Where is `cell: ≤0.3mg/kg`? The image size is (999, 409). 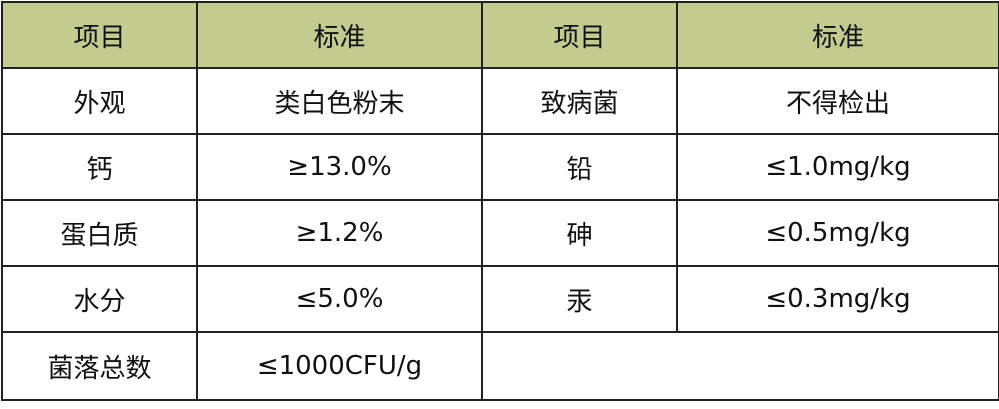
cell: ≤0.3mg/kg is located at coordinates (837, 299).